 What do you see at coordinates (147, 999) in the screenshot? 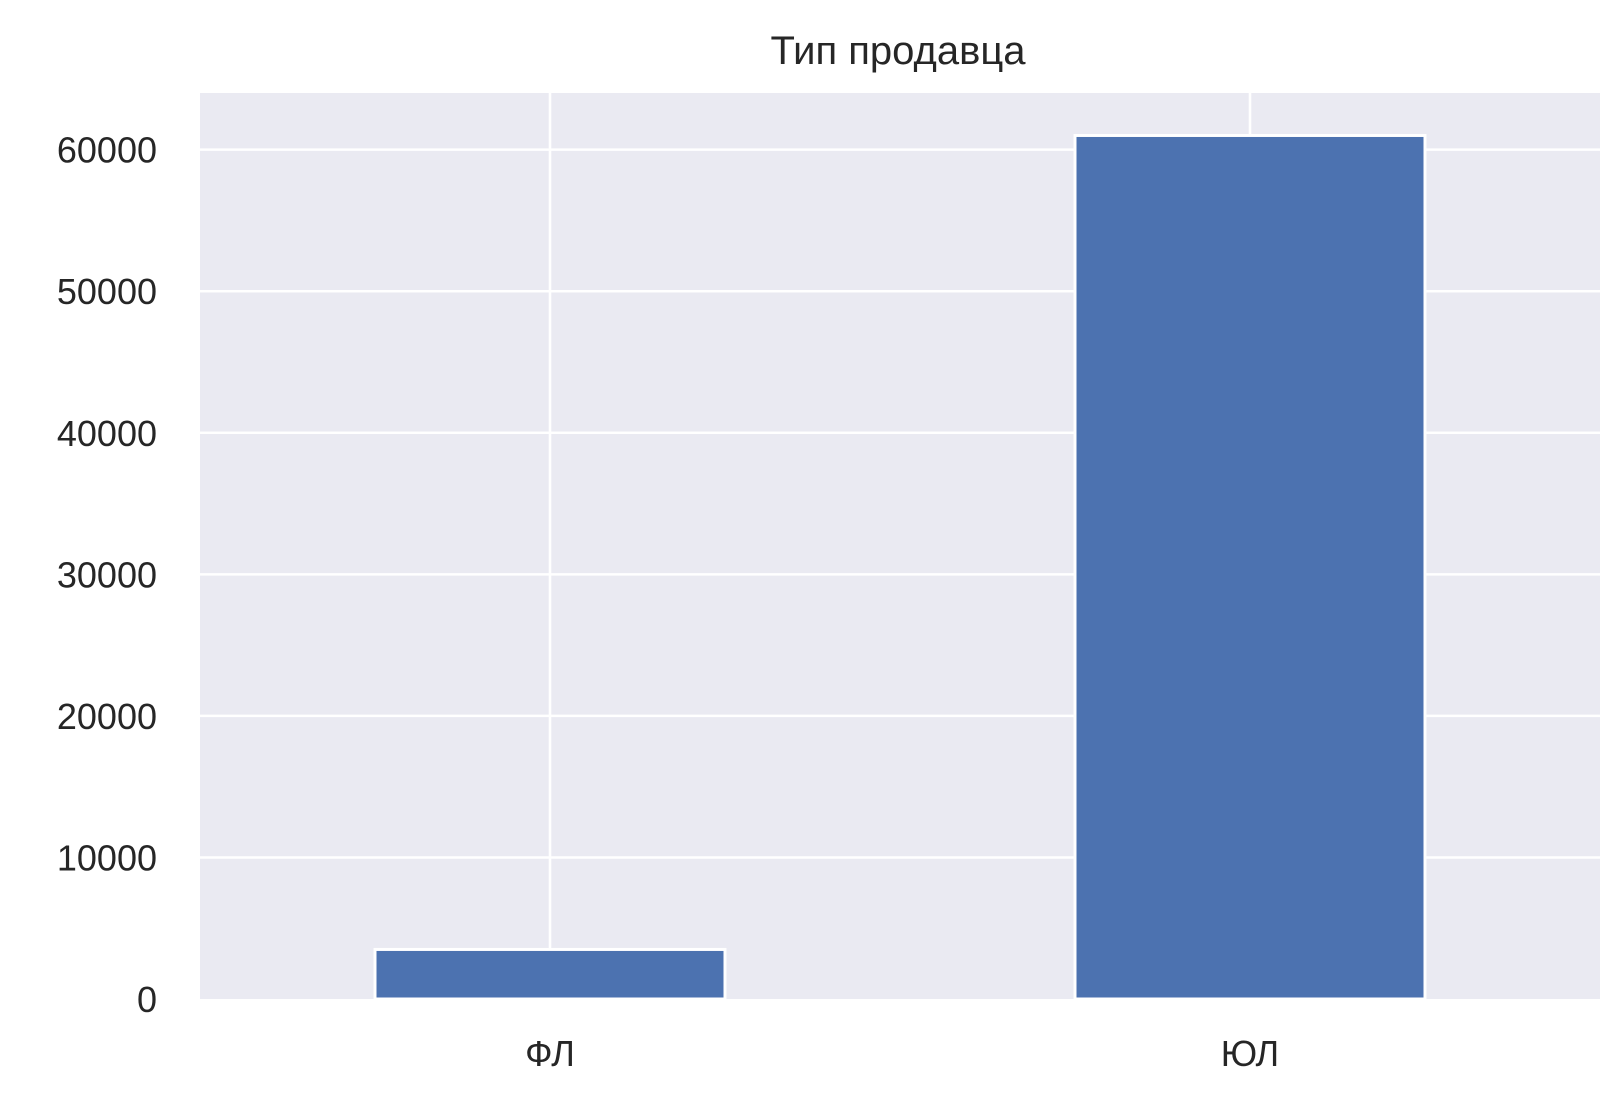
I see `y-tick-label: 0` at bounding box center [147, 999].